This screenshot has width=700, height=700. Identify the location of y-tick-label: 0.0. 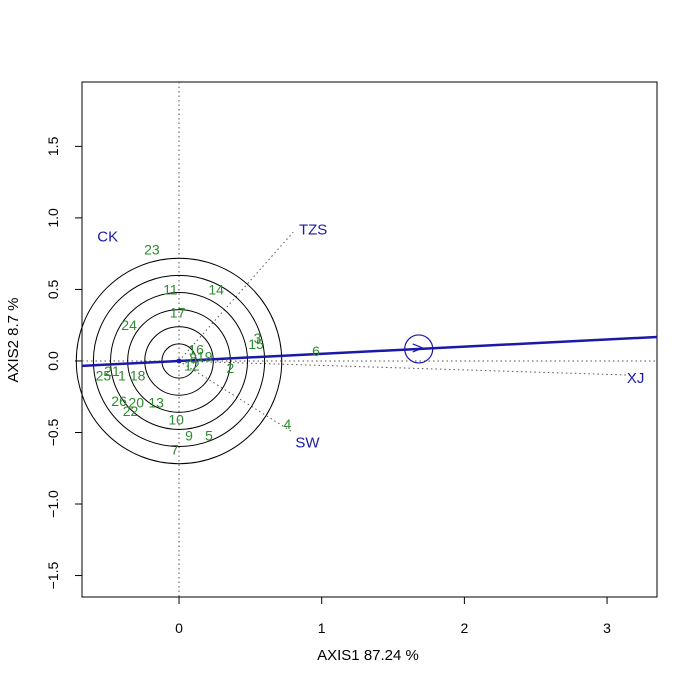
(53, 361).